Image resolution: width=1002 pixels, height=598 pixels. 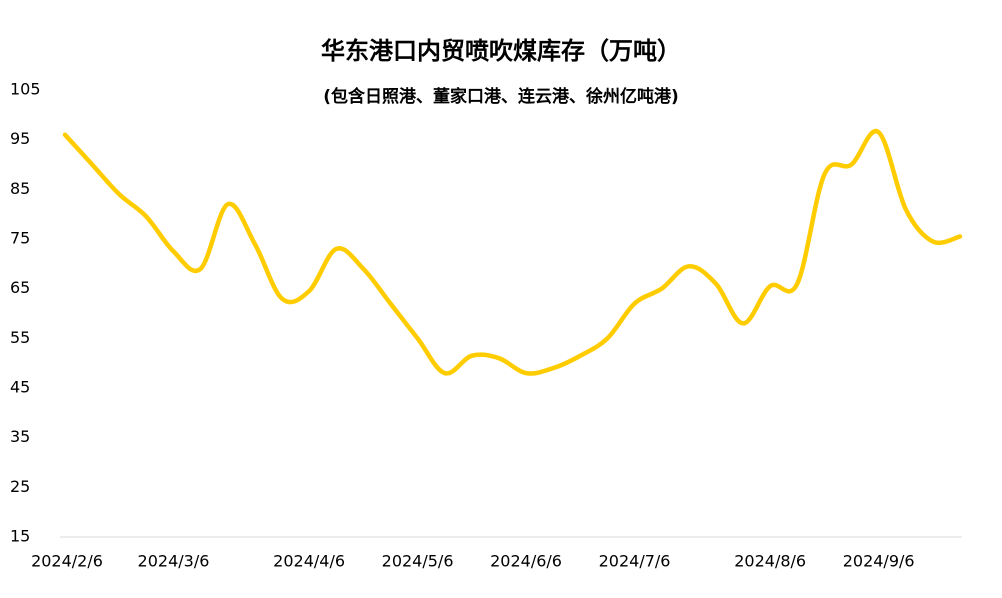 I want to click on x-tick-label: 2024/5/6, so click(x=418, y=561).